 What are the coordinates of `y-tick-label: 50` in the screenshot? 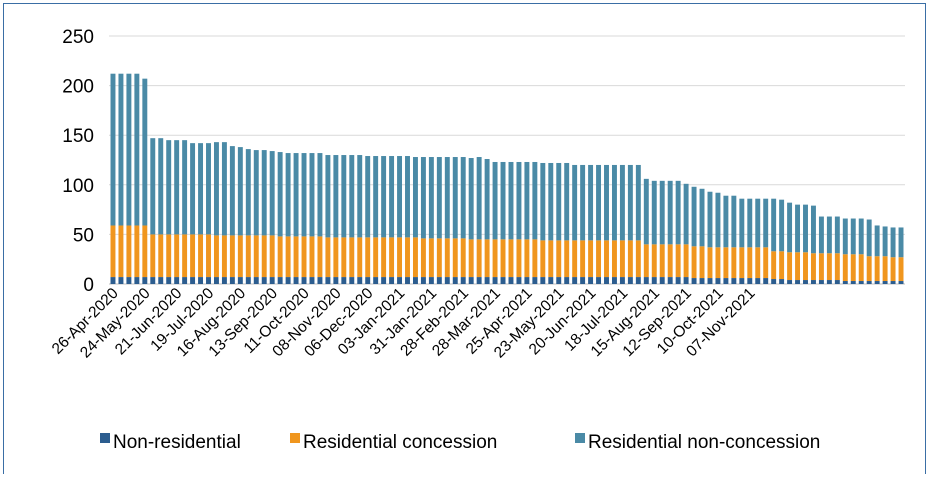 It's located at (83, 235).